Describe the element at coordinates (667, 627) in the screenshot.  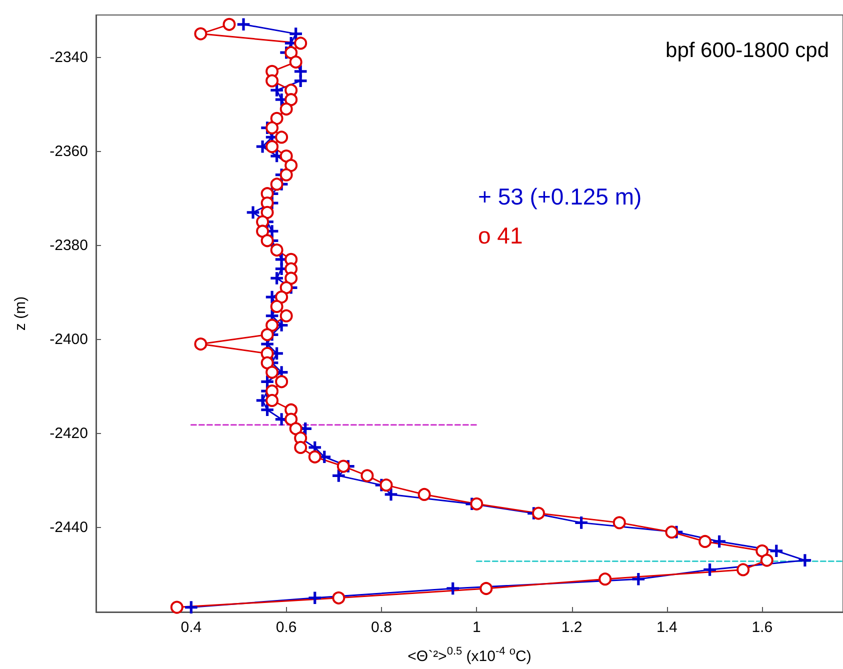
I see `x-tick-label: 1.4` at that location.